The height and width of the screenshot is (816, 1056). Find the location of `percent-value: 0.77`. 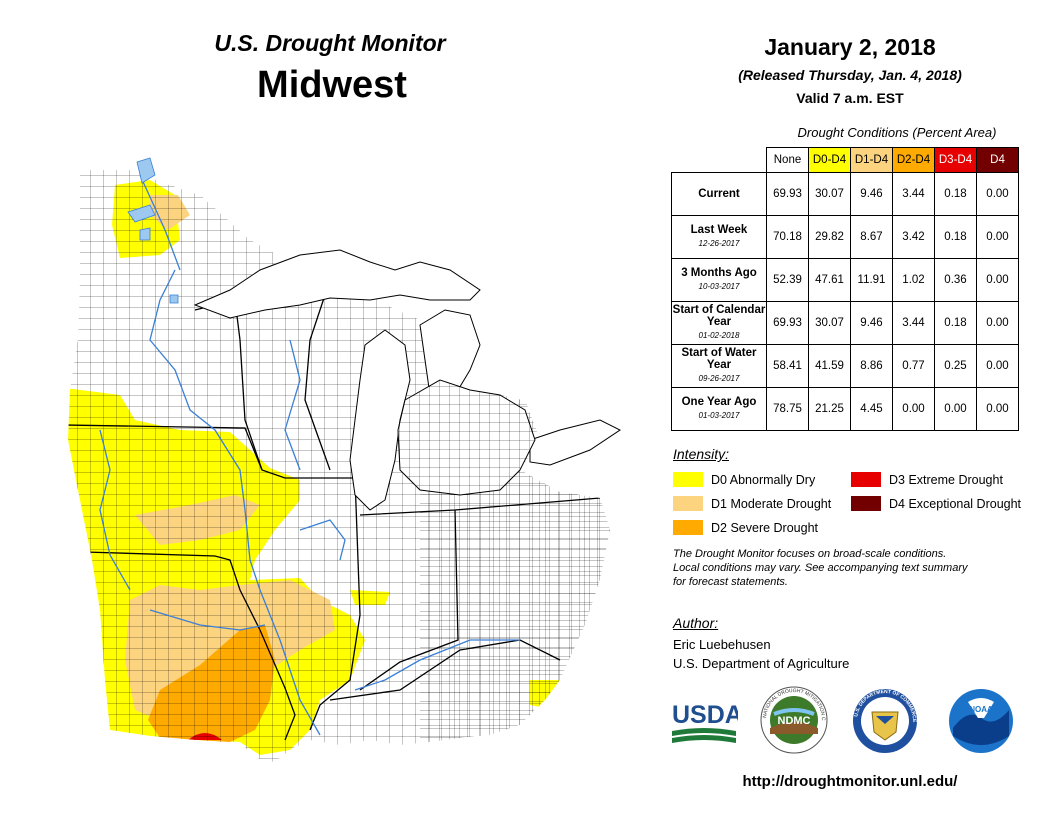

percent-value: 0.77 is located at coordinates (913, 366).